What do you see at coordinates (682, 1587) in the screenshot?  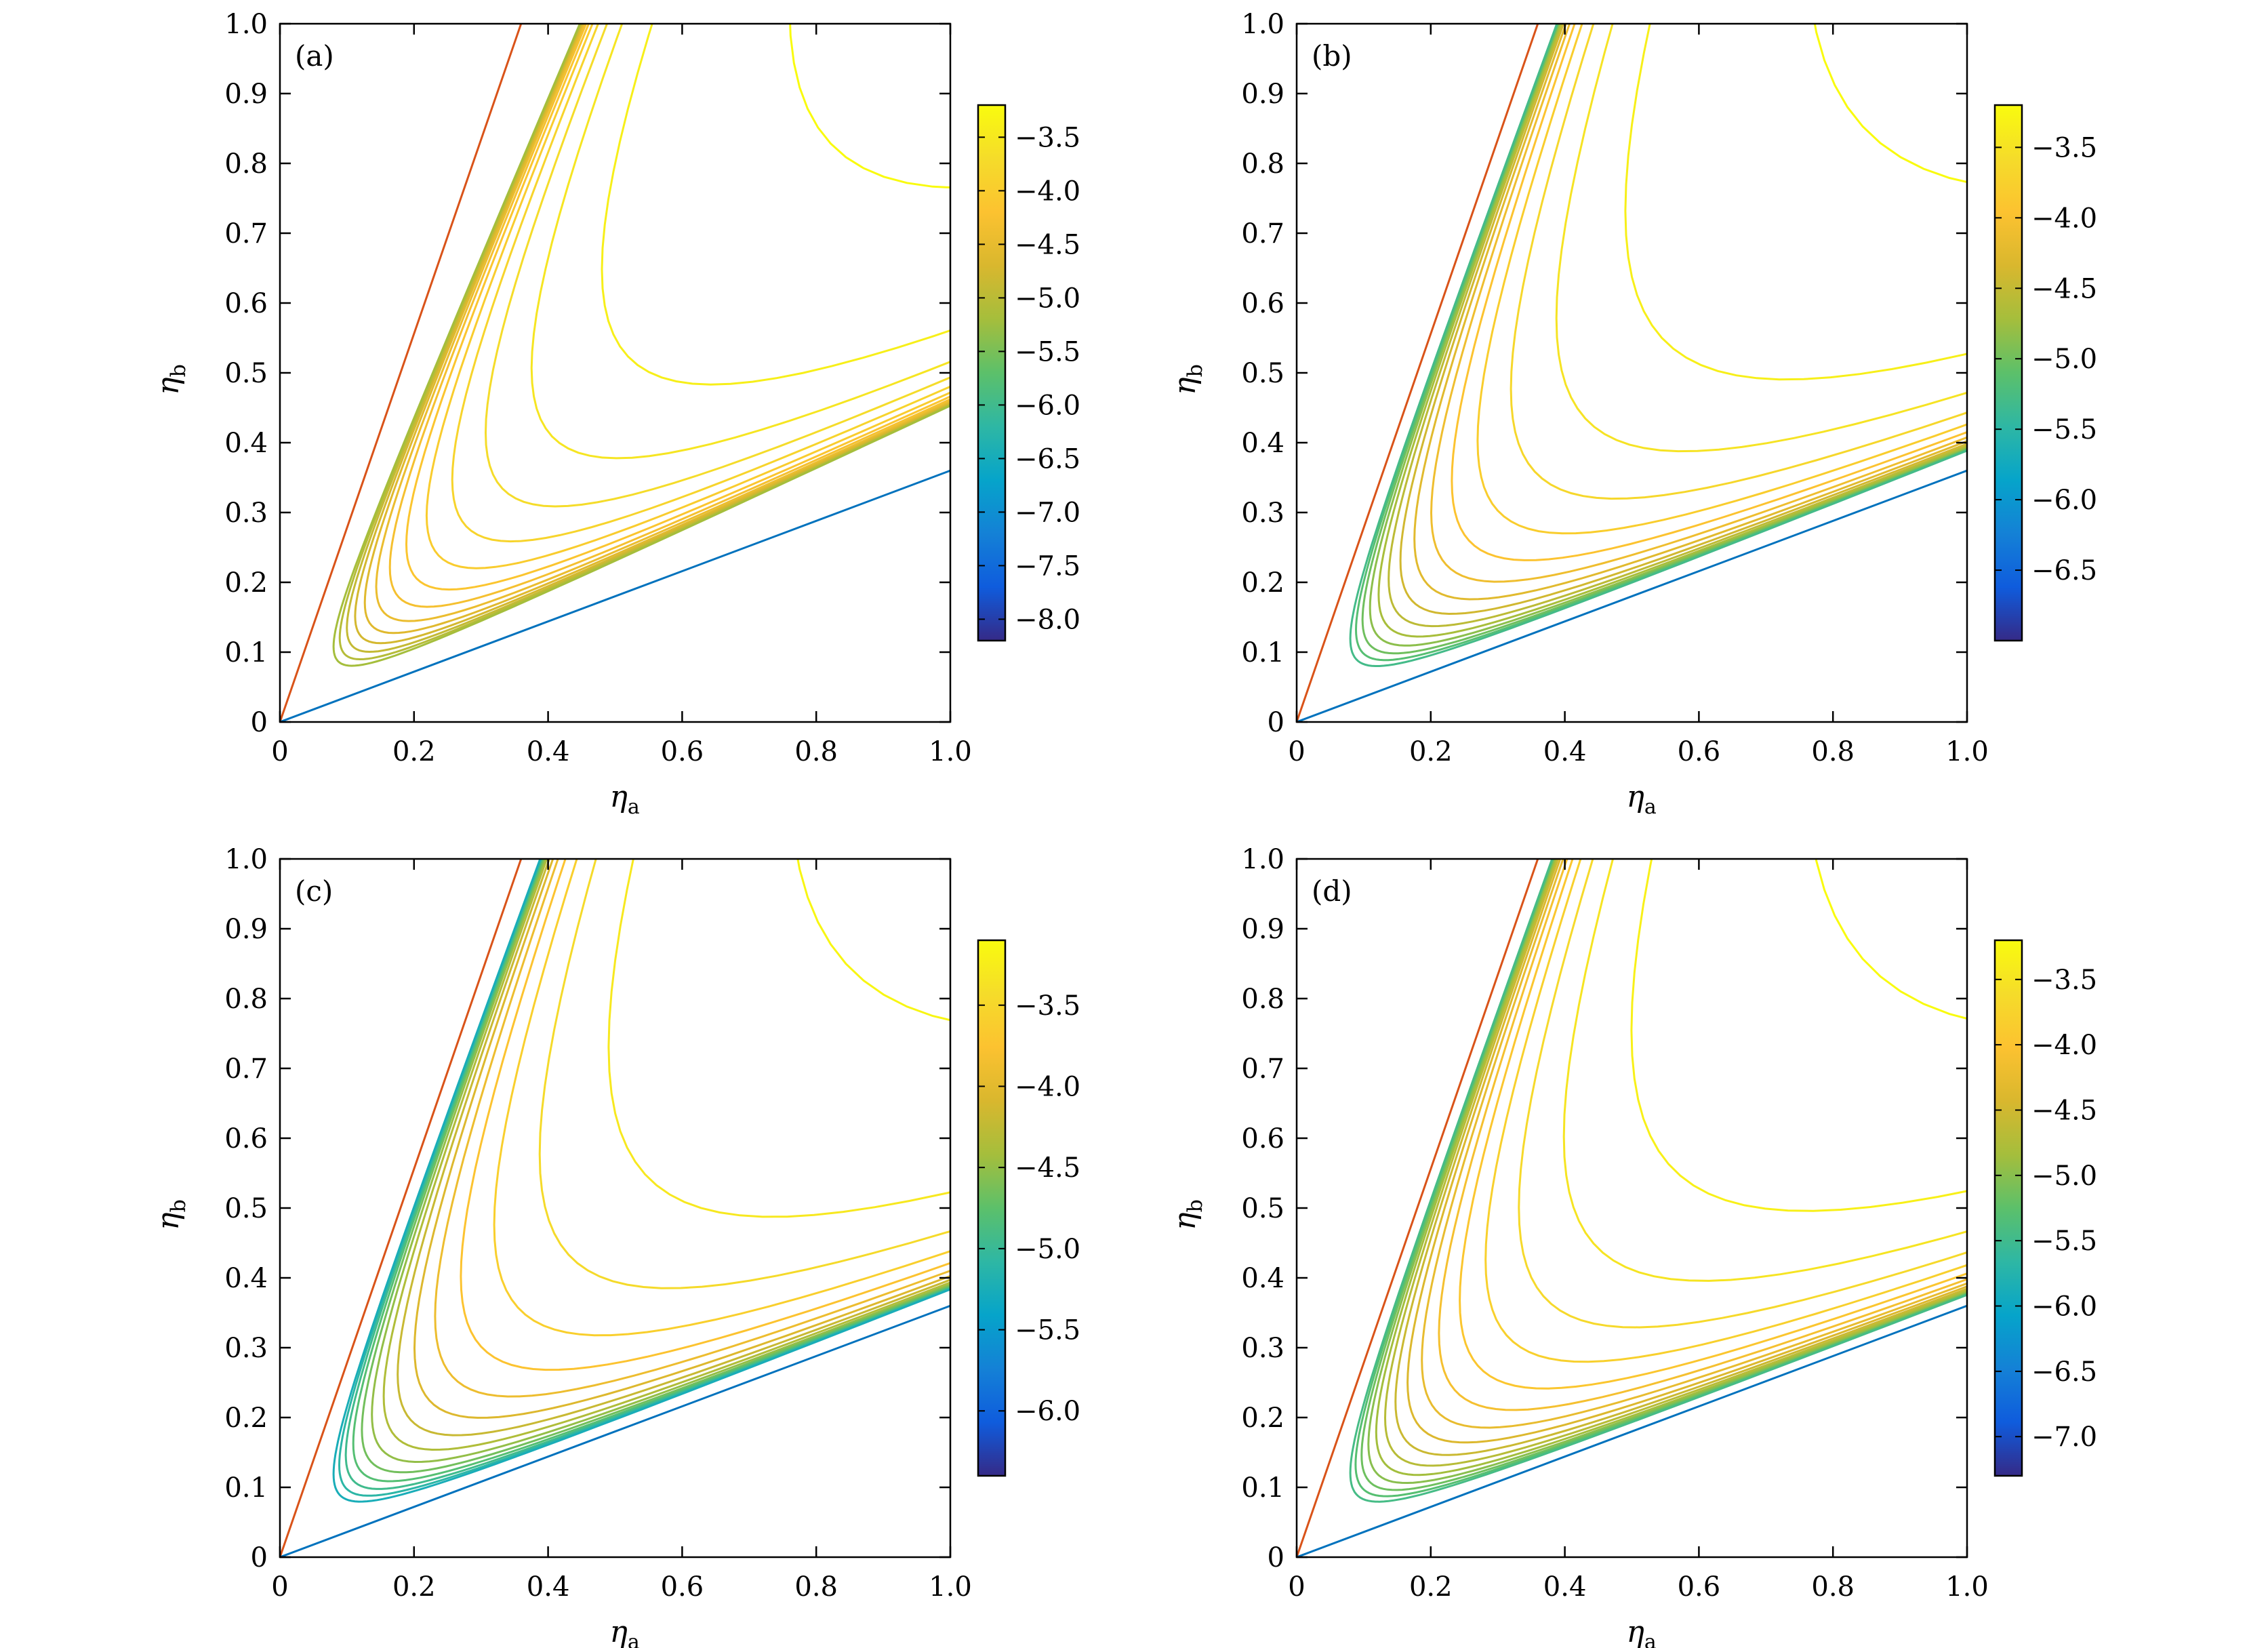 I see `x-tick-label: 0.6` at bounding box center [682, 1587].